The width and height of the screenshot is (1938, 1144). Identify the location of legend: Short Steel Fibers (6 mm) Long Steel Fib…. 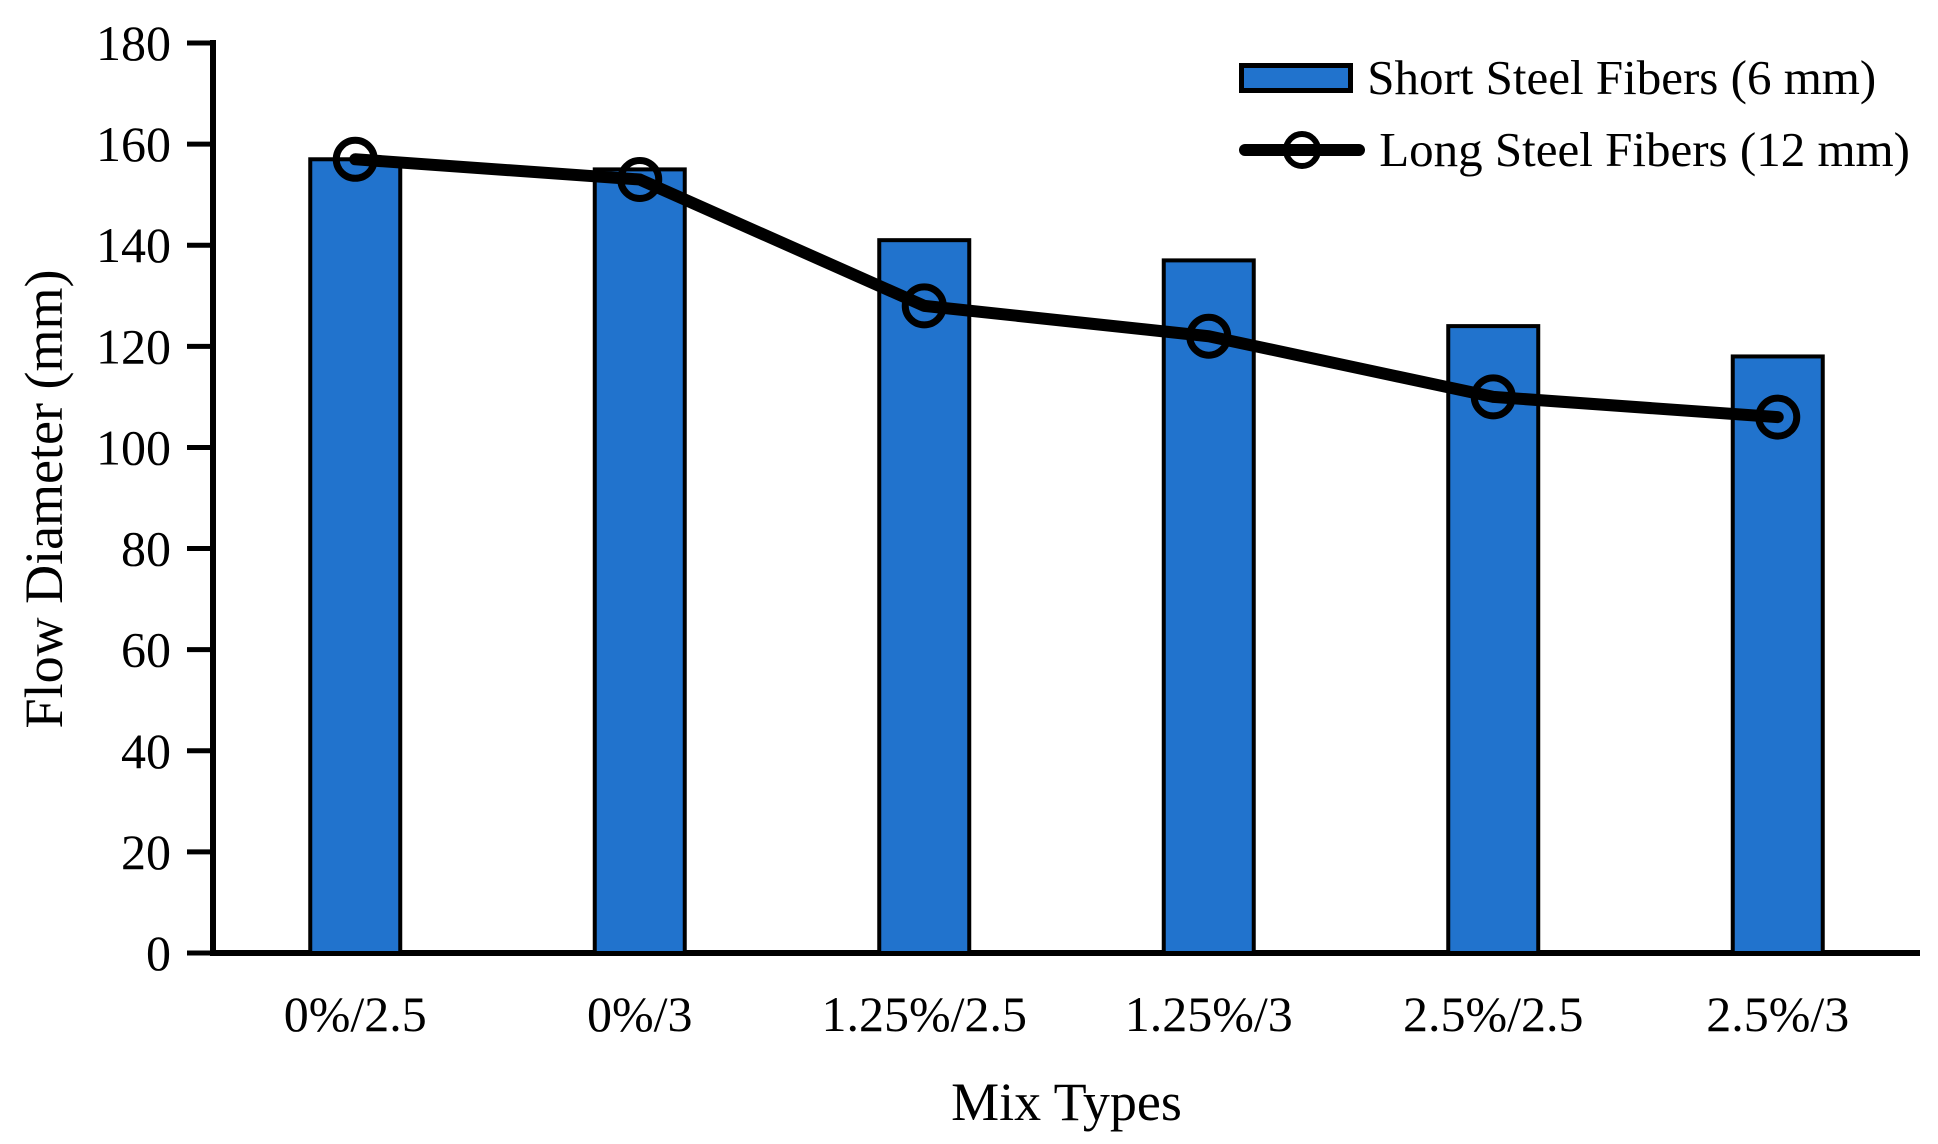
(1574, 114).